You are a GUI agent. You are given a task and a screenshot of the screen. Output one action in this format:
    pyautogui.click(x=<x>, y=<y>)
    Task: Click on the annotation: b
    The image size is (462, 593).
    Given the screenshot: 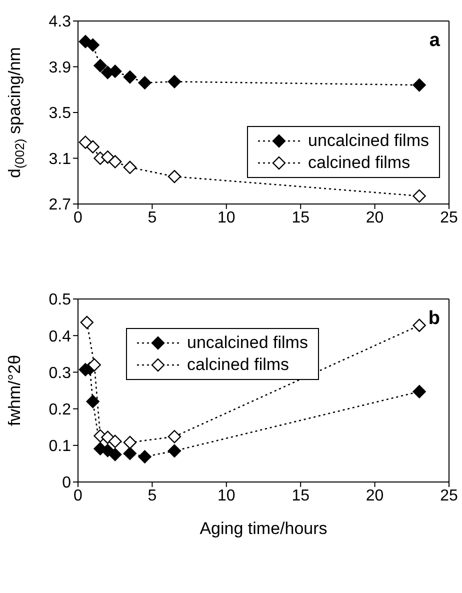 What is the action you would take?
    pyautogui.click(x=434, y=319)
    